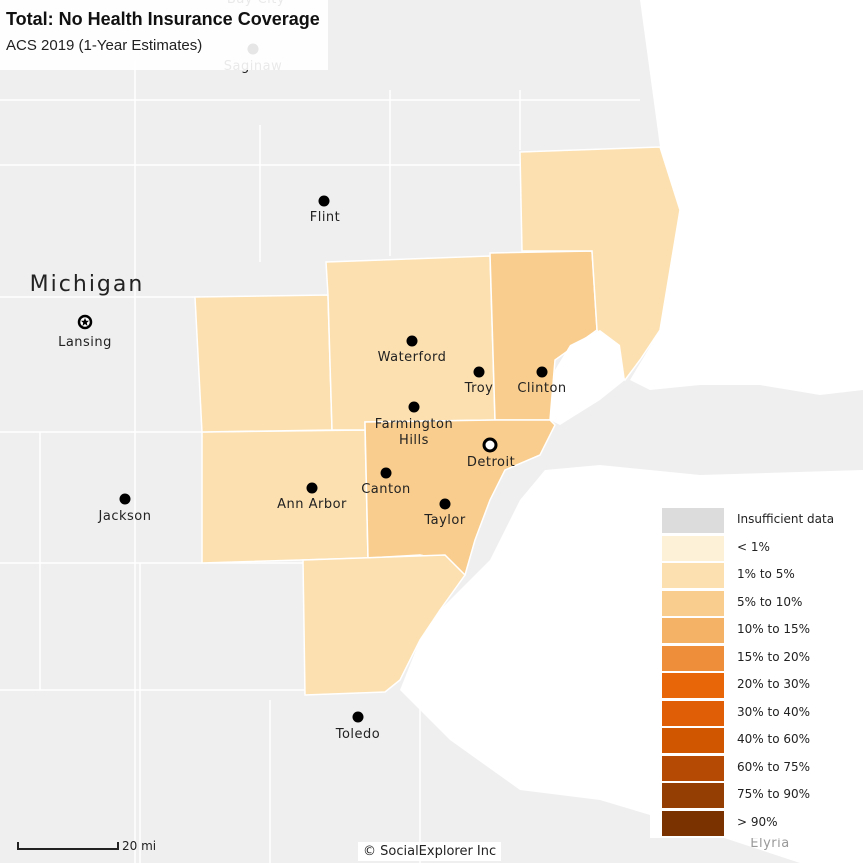 The width and height of the screenshot is (863, 863). I want to click on region-label: Michigan, so click(87, 284).